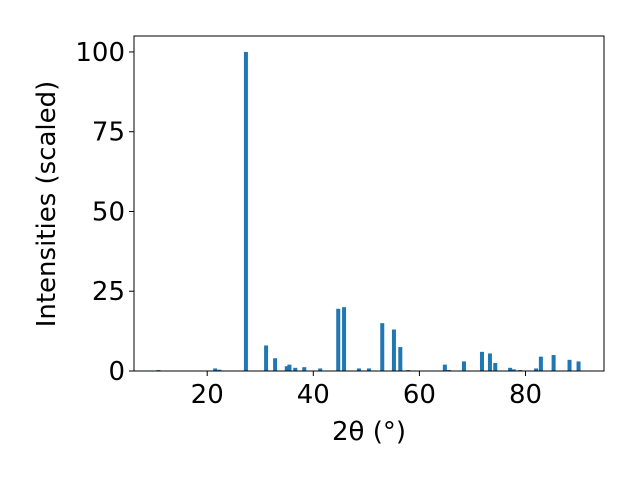 Image resolution: width=640 pixels, height=480 pixels. Describe the element at coordinates (313, 395) in the screenshot. I see `x-tick-label: 40` at that location.